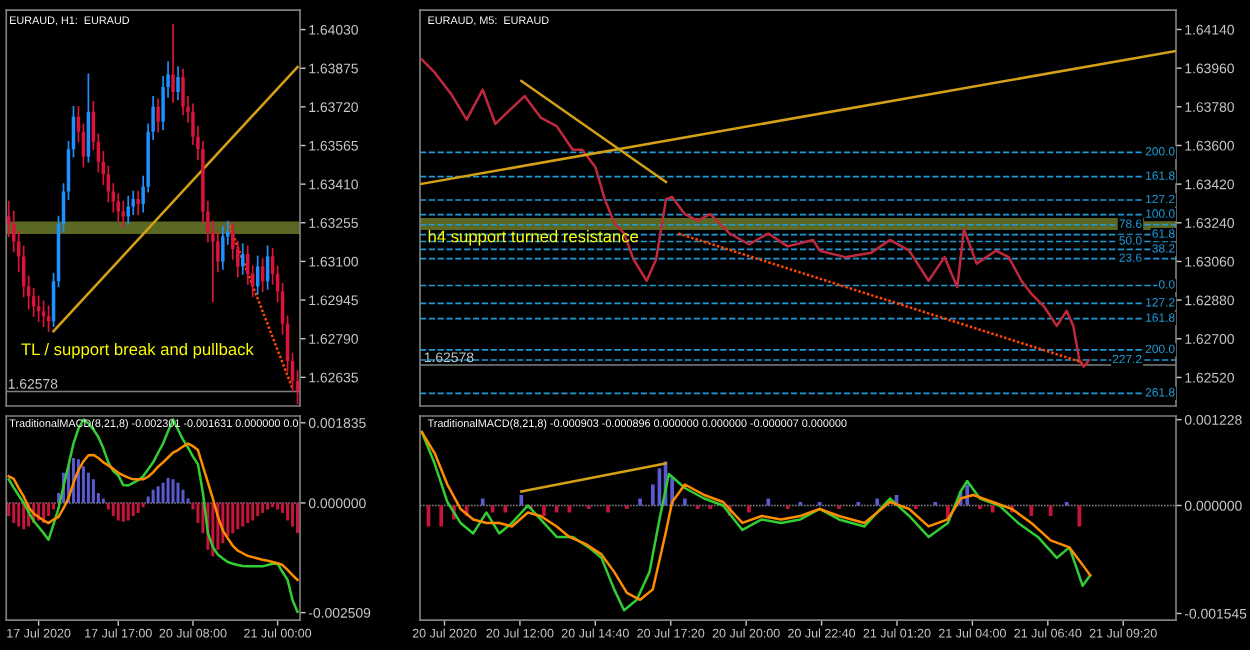 This screenshot has width=1250, height=650. Describe the element at coordinates (137, 350) in the screenshot. I see `annotation: TL / support break and pullback` at that location.